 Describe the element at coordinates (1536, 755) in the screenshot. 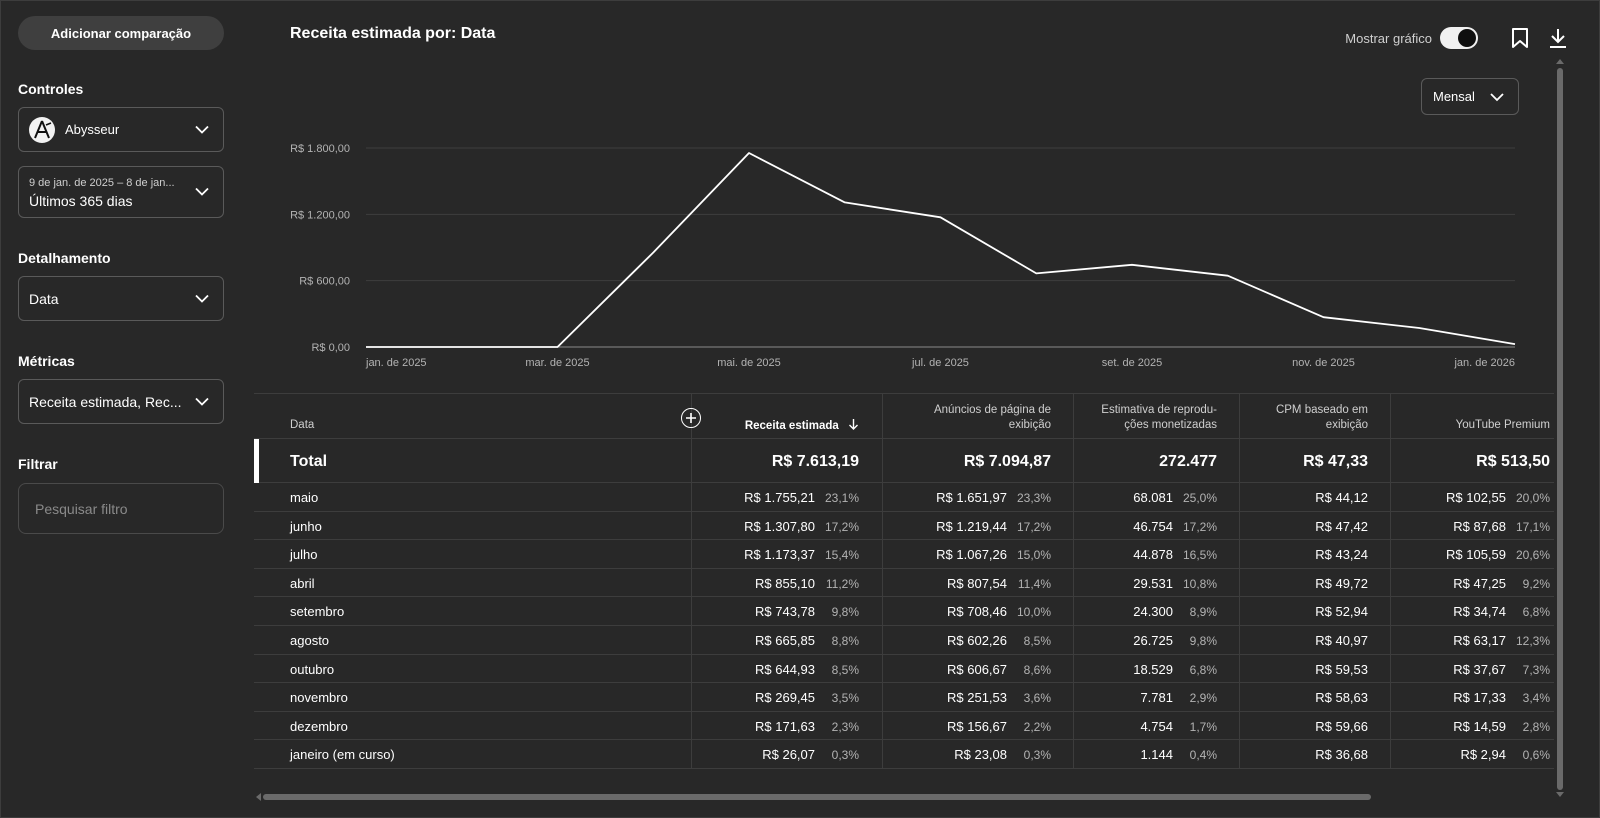

I see `cell-premium-percent: 0,6%` at that location.